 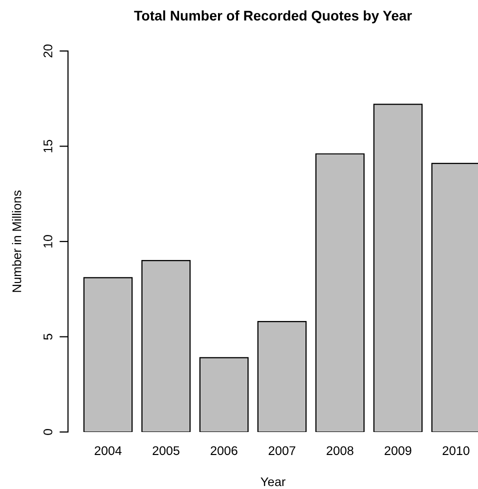 What do you see at coordinates (47, 241) in the screenshot?
I see `y-tick-label: 10` at bounding box center [47, 241].